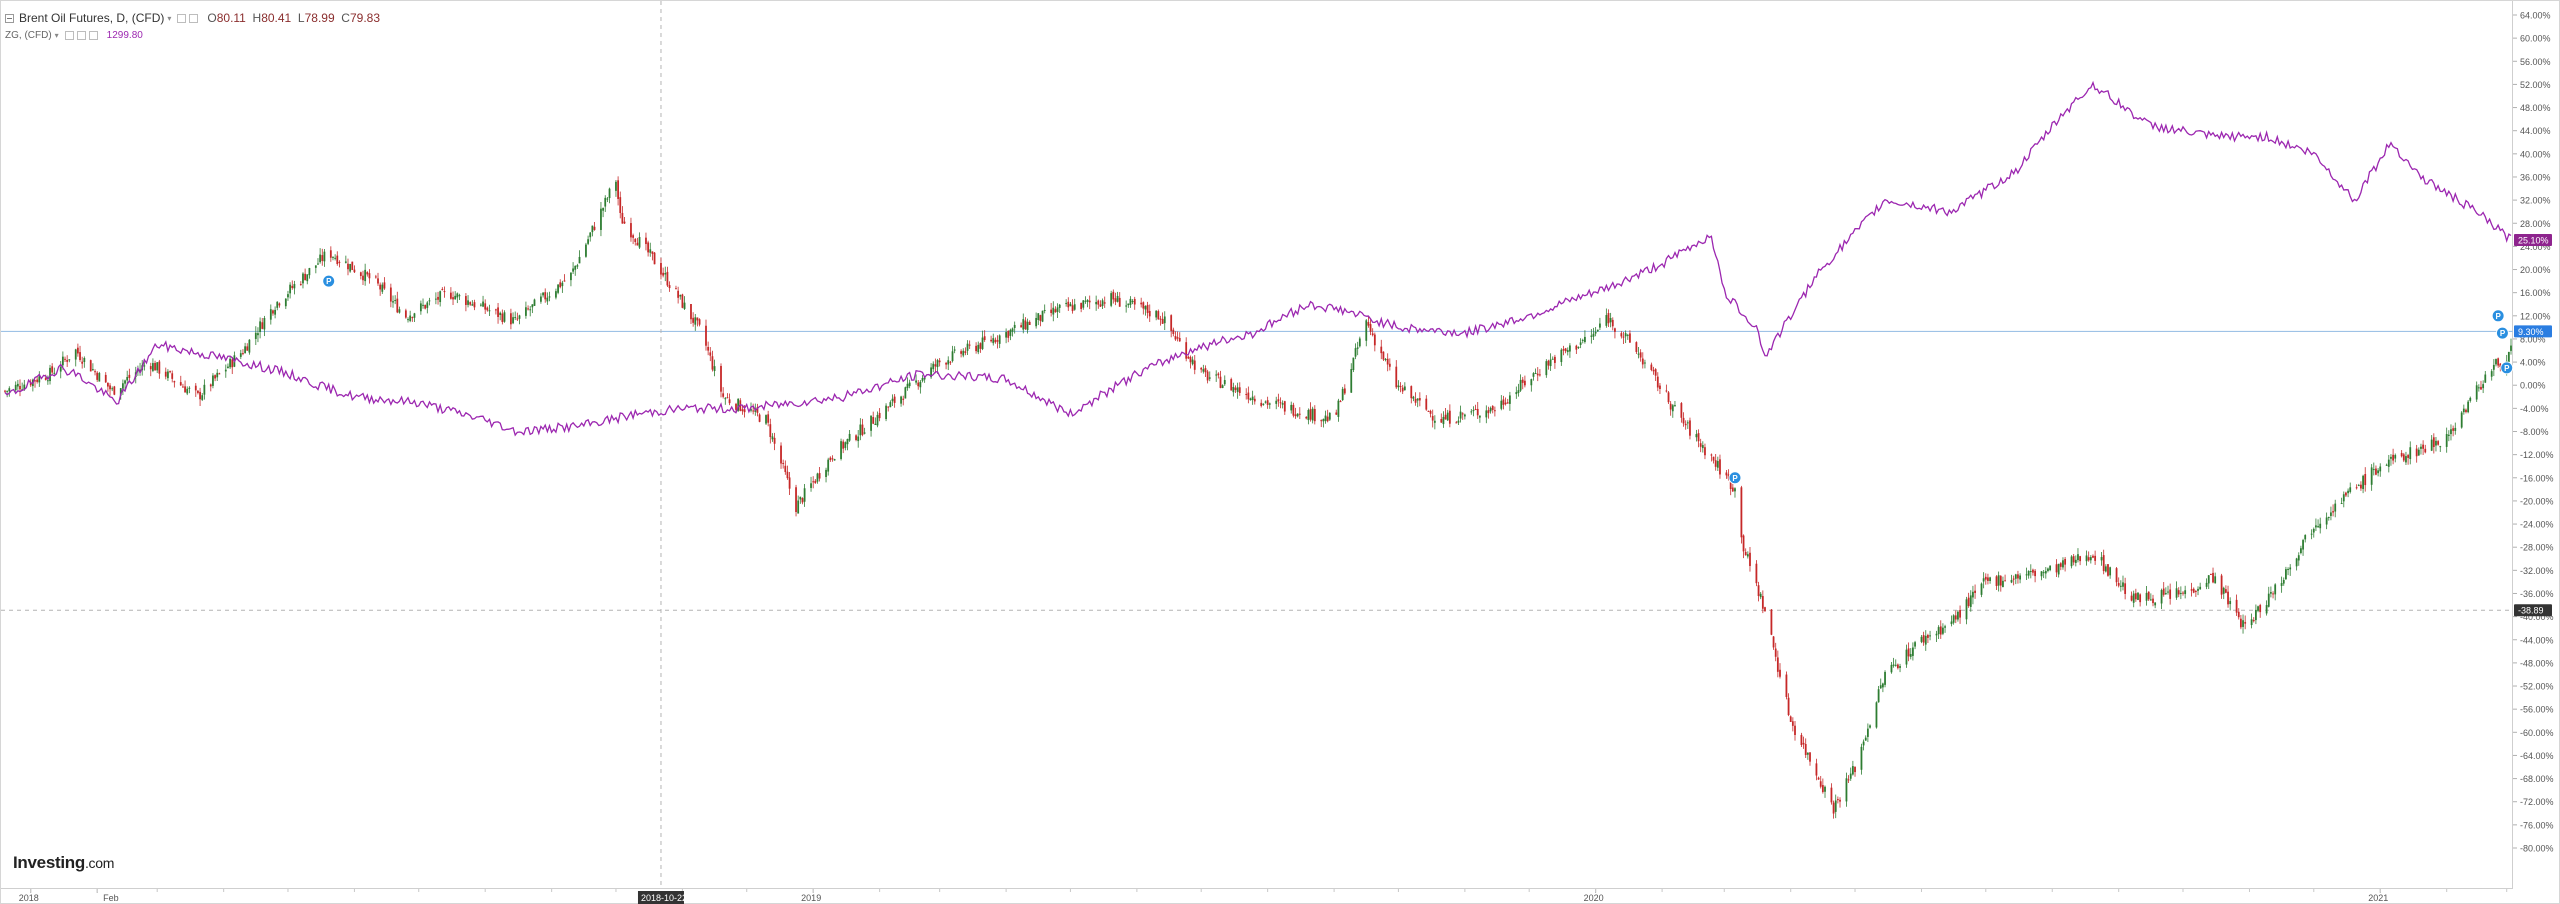  What do you see at coordinates (301, 18) in the screenshot?
I see `low-label: L` at bounding box center [301, 18].